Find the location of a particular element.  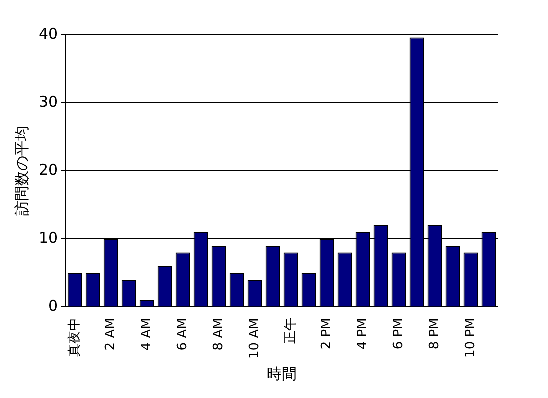

y-tick-label: 40 is located at coordinates (48, 33).